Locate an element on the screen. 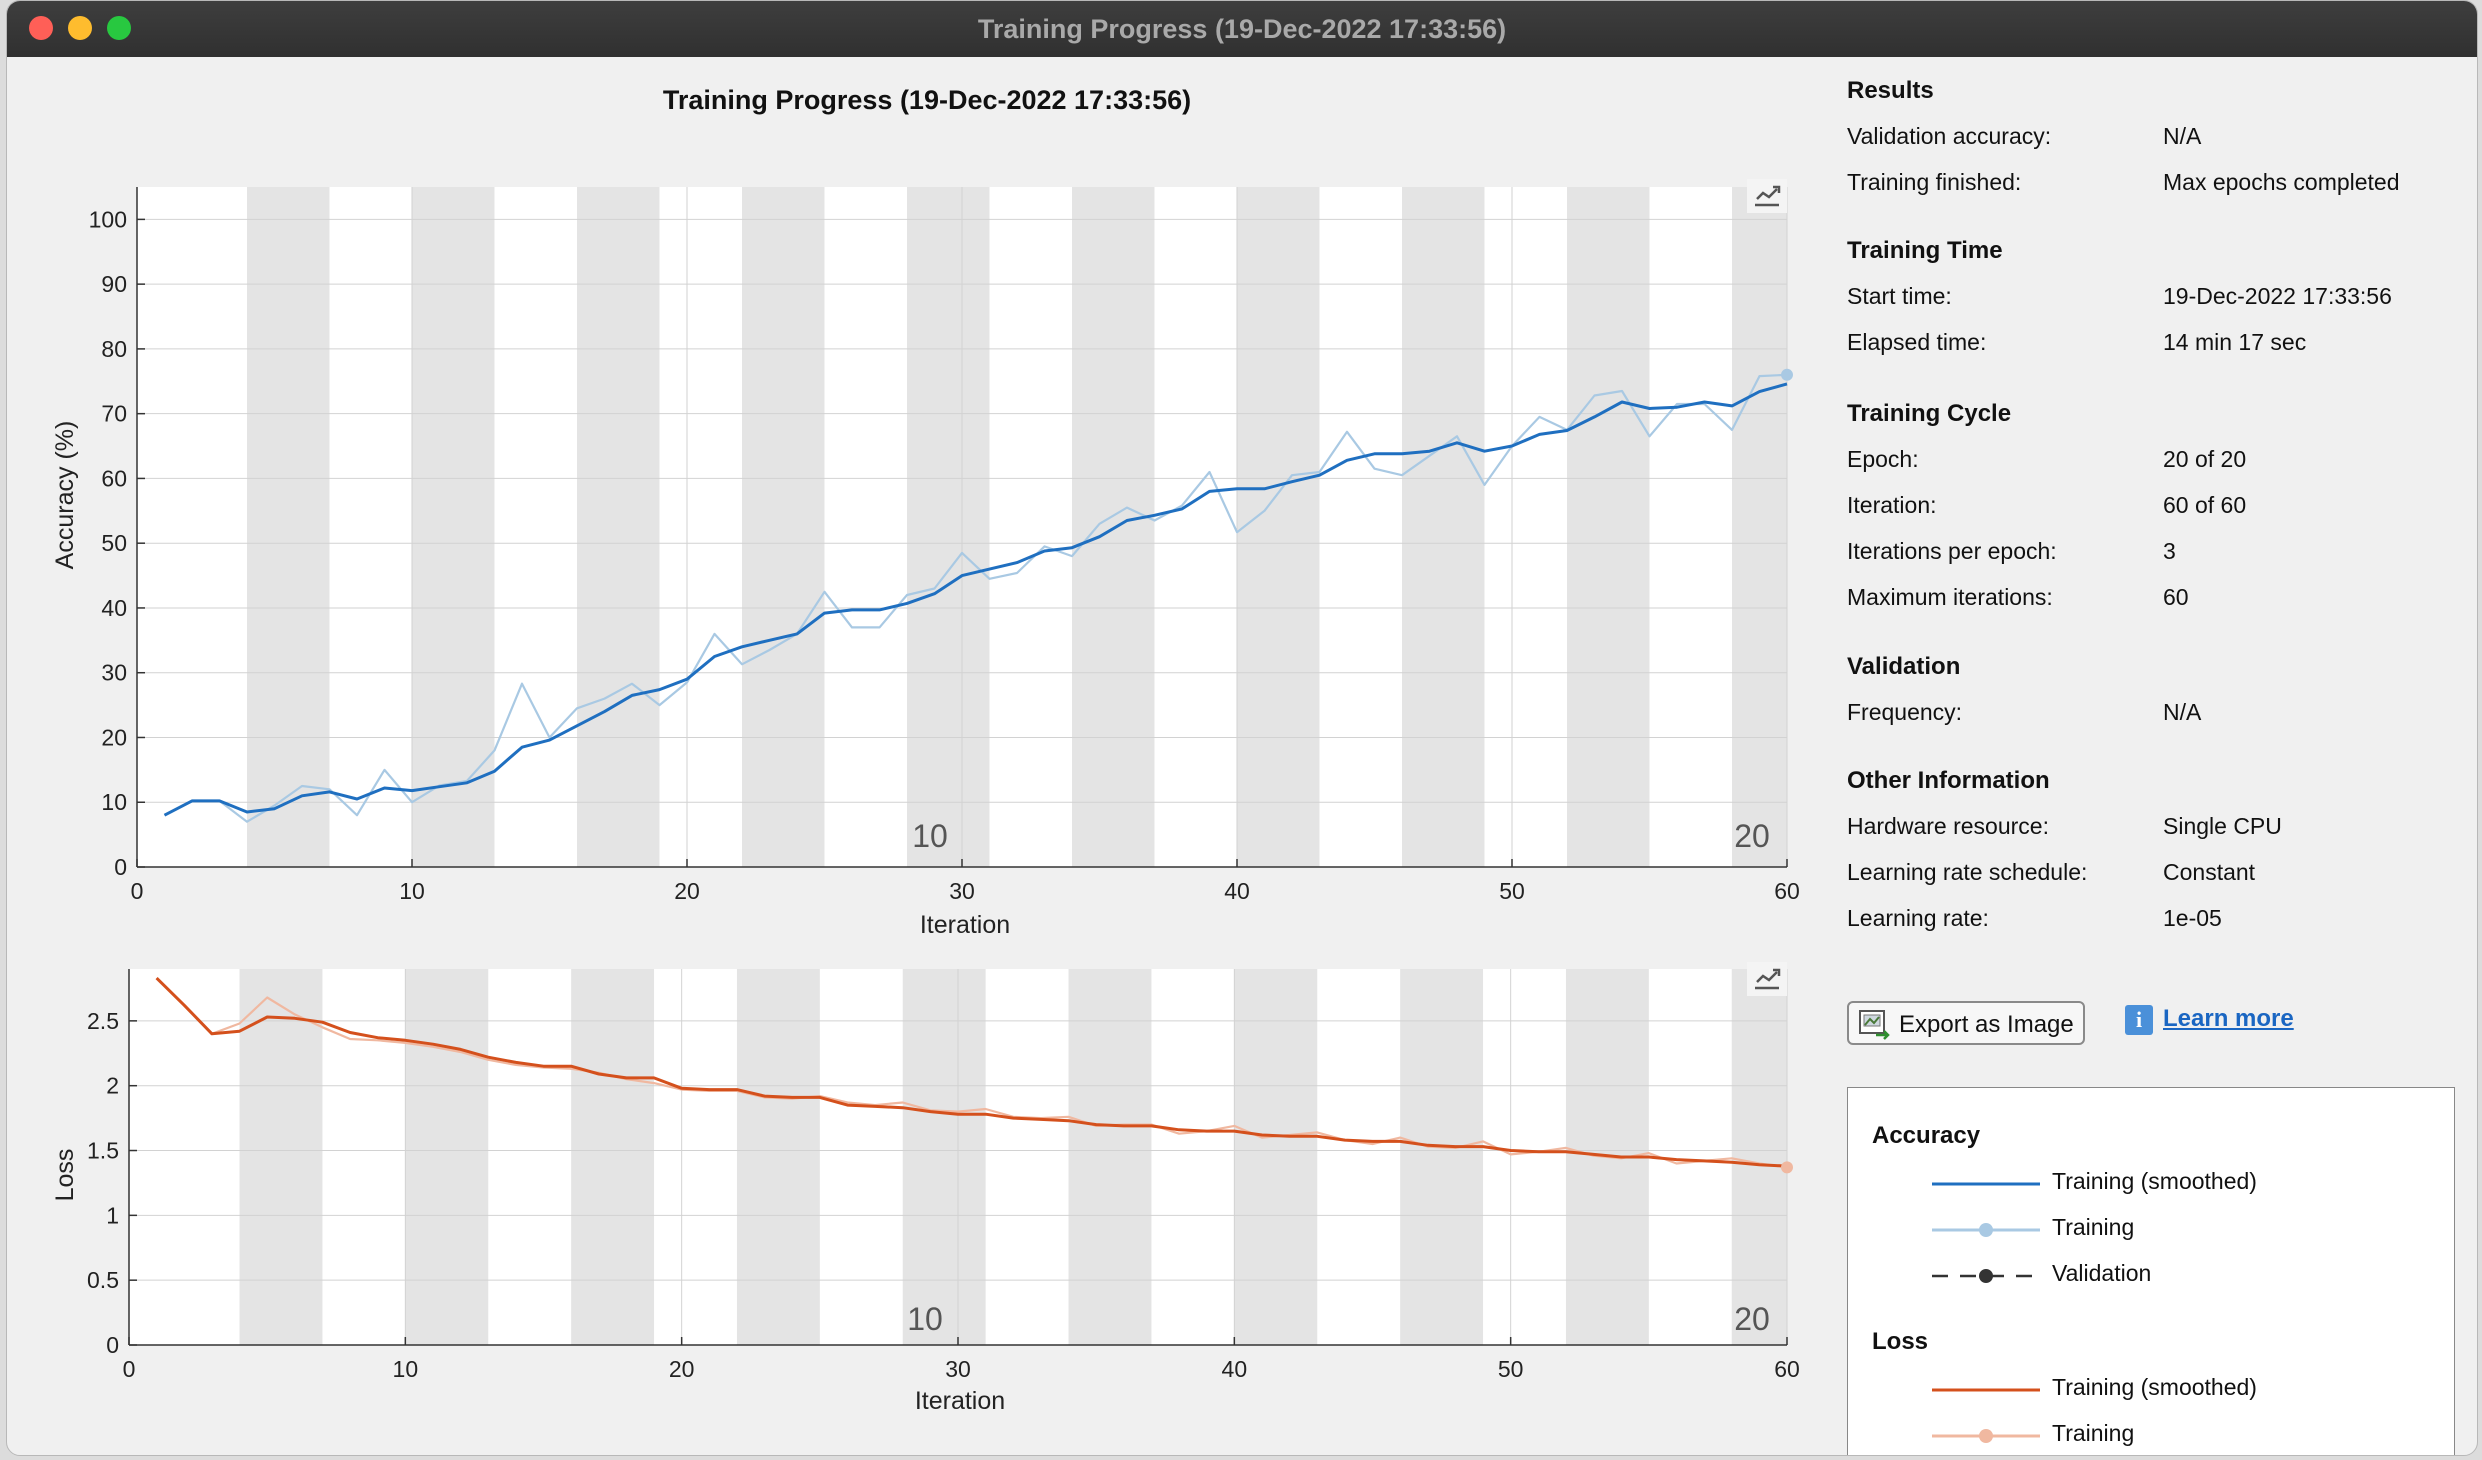 The height and width of the screenshot is (1460, 2482). legend-loss-smoothed-label: Training (smoothed) is located at coordinates (2154, 1387).